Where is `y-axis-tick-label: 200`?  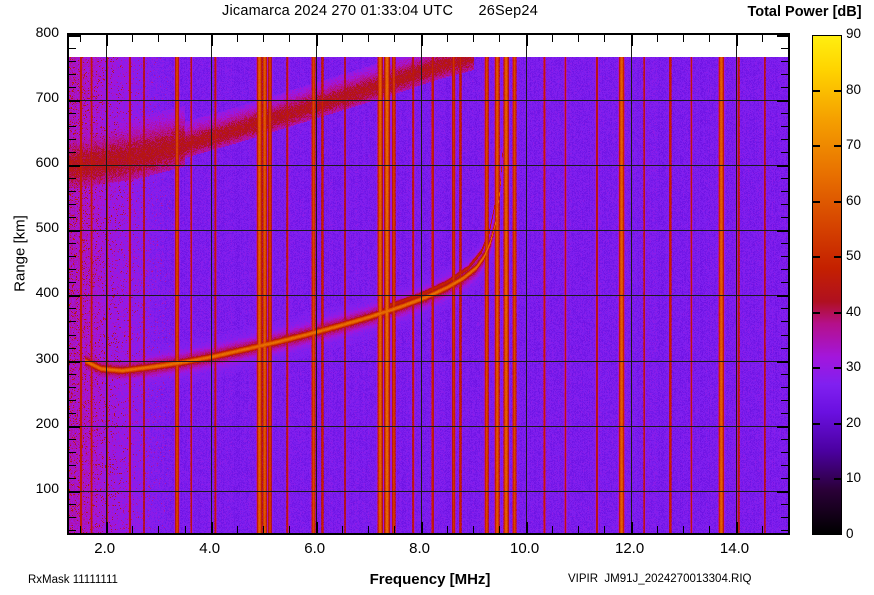
y-axis-tick-label: 200 is located at coordinates (47, 422).